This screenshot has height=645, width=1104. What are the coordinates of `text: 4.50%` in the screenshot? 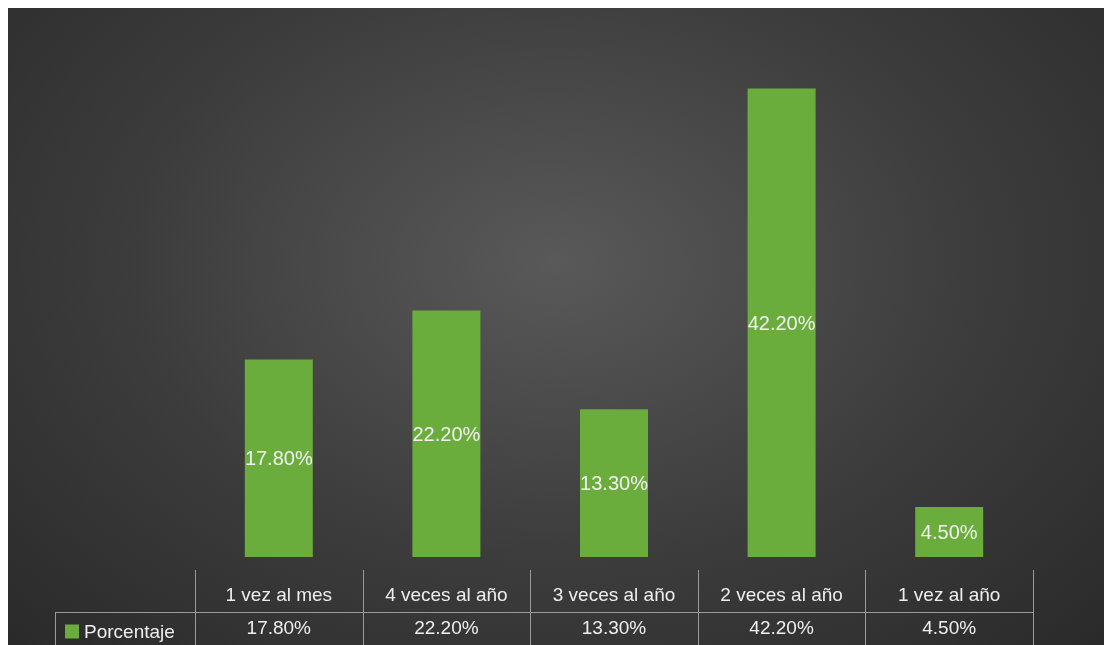 It's located at (949, 532).